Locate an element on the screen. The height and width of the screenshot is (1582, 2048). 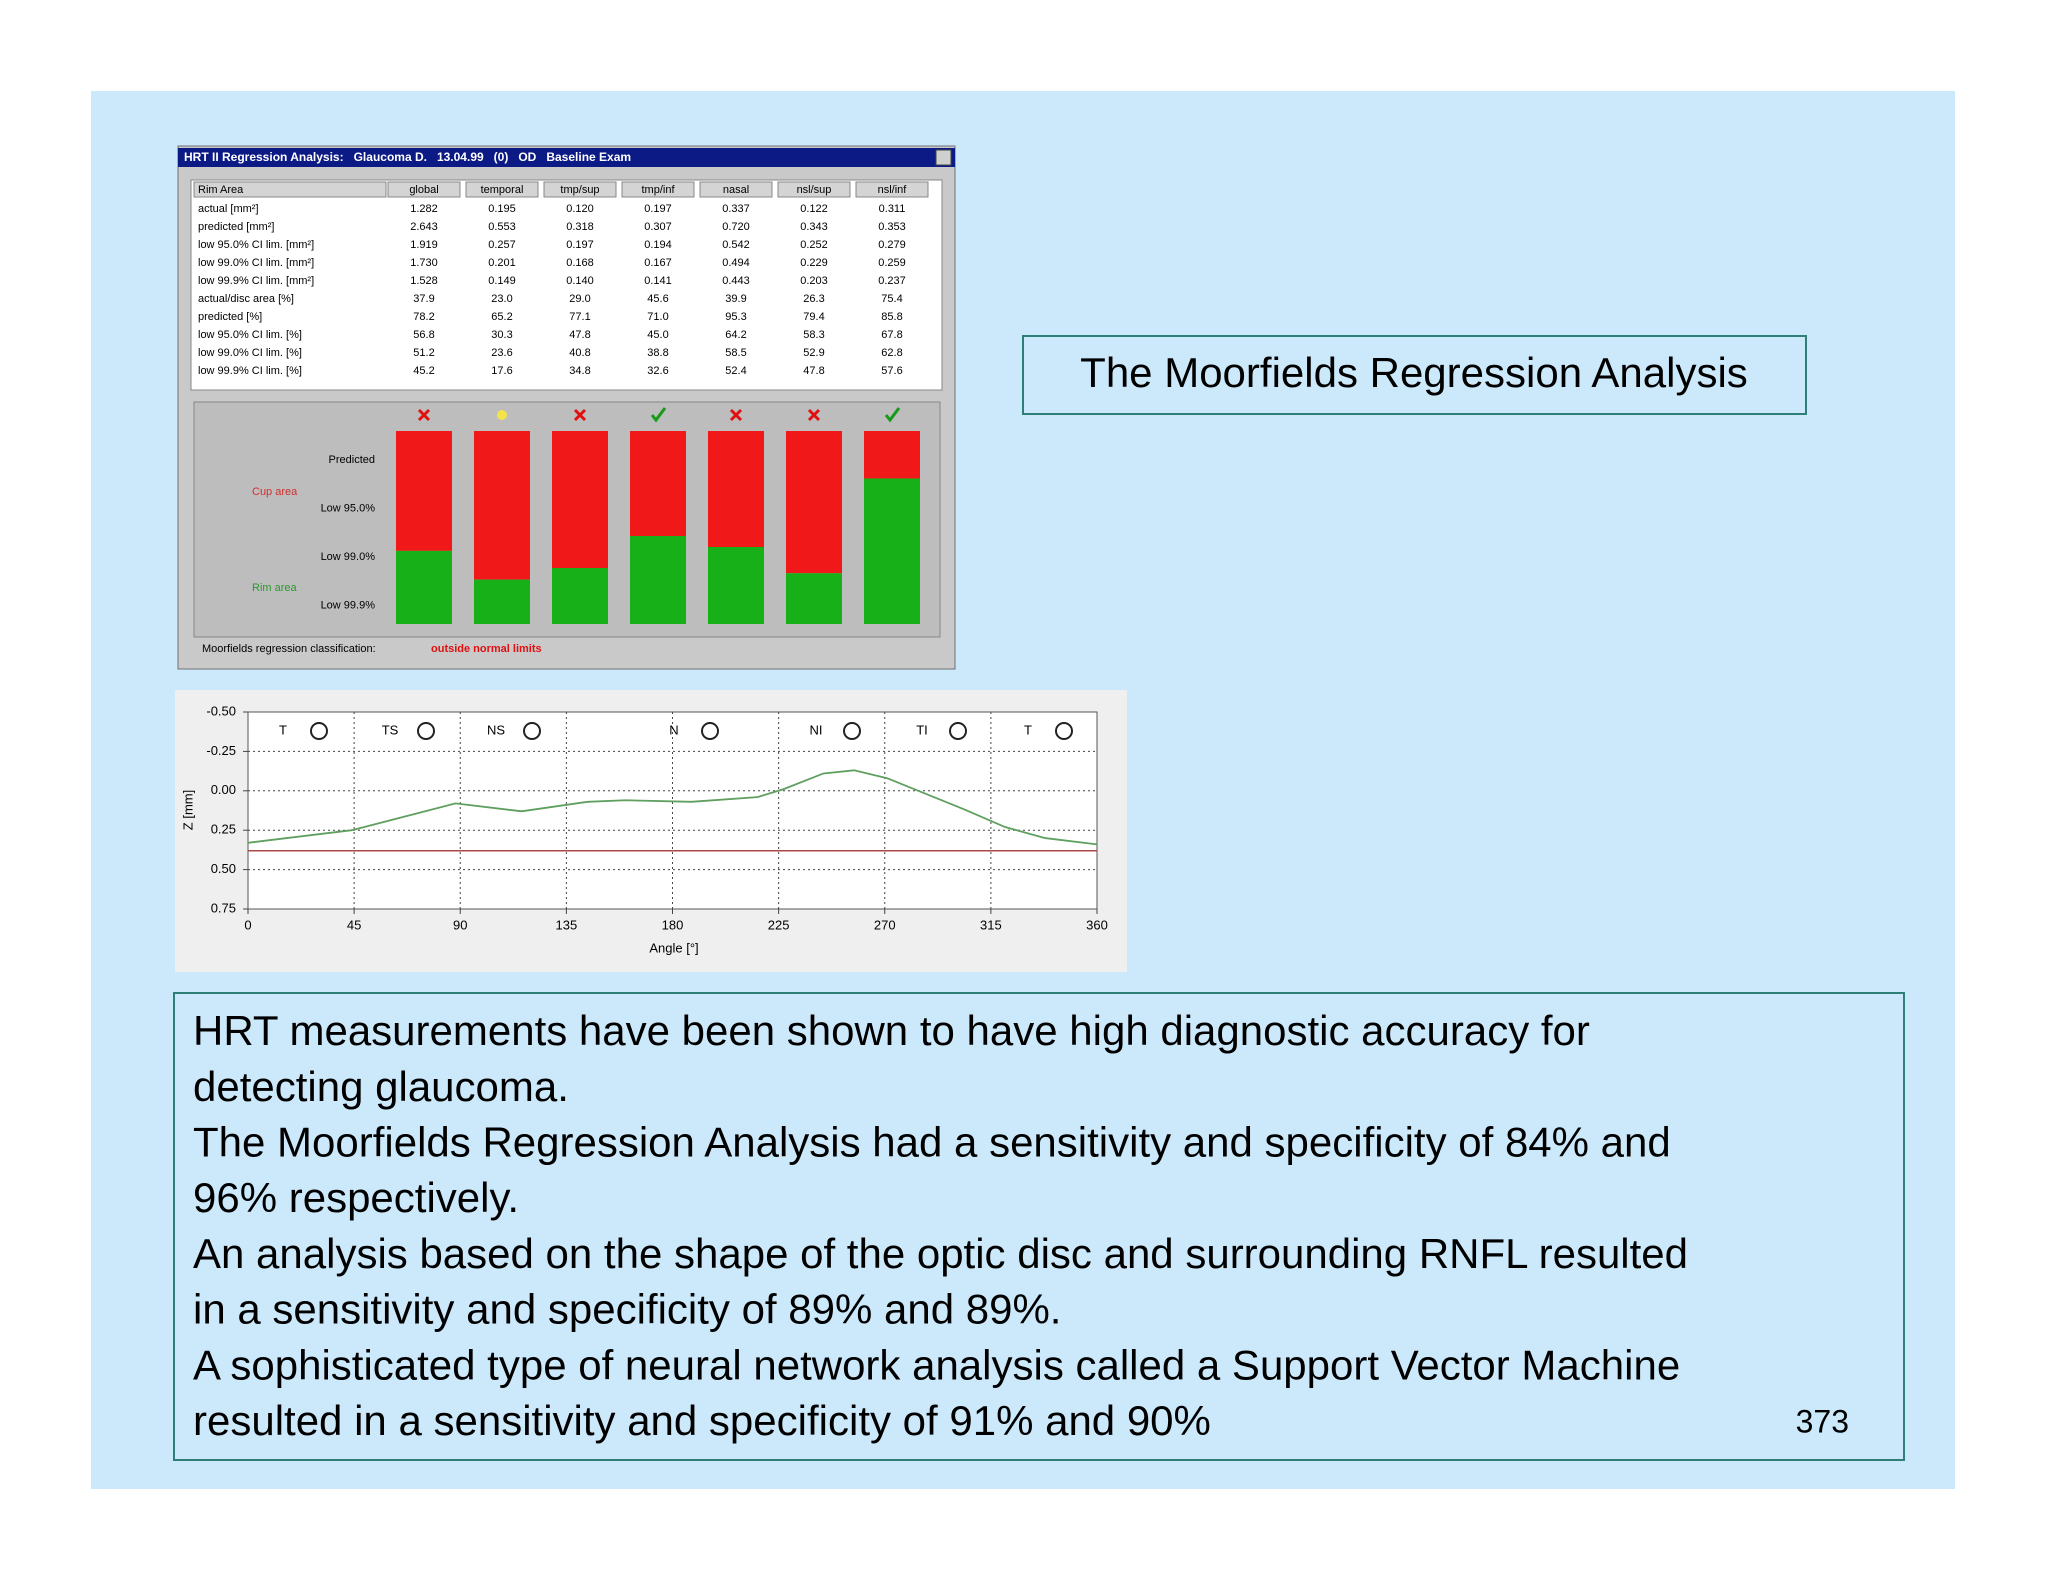
table-cell: 45.2 is located at coordinates (423, 371).